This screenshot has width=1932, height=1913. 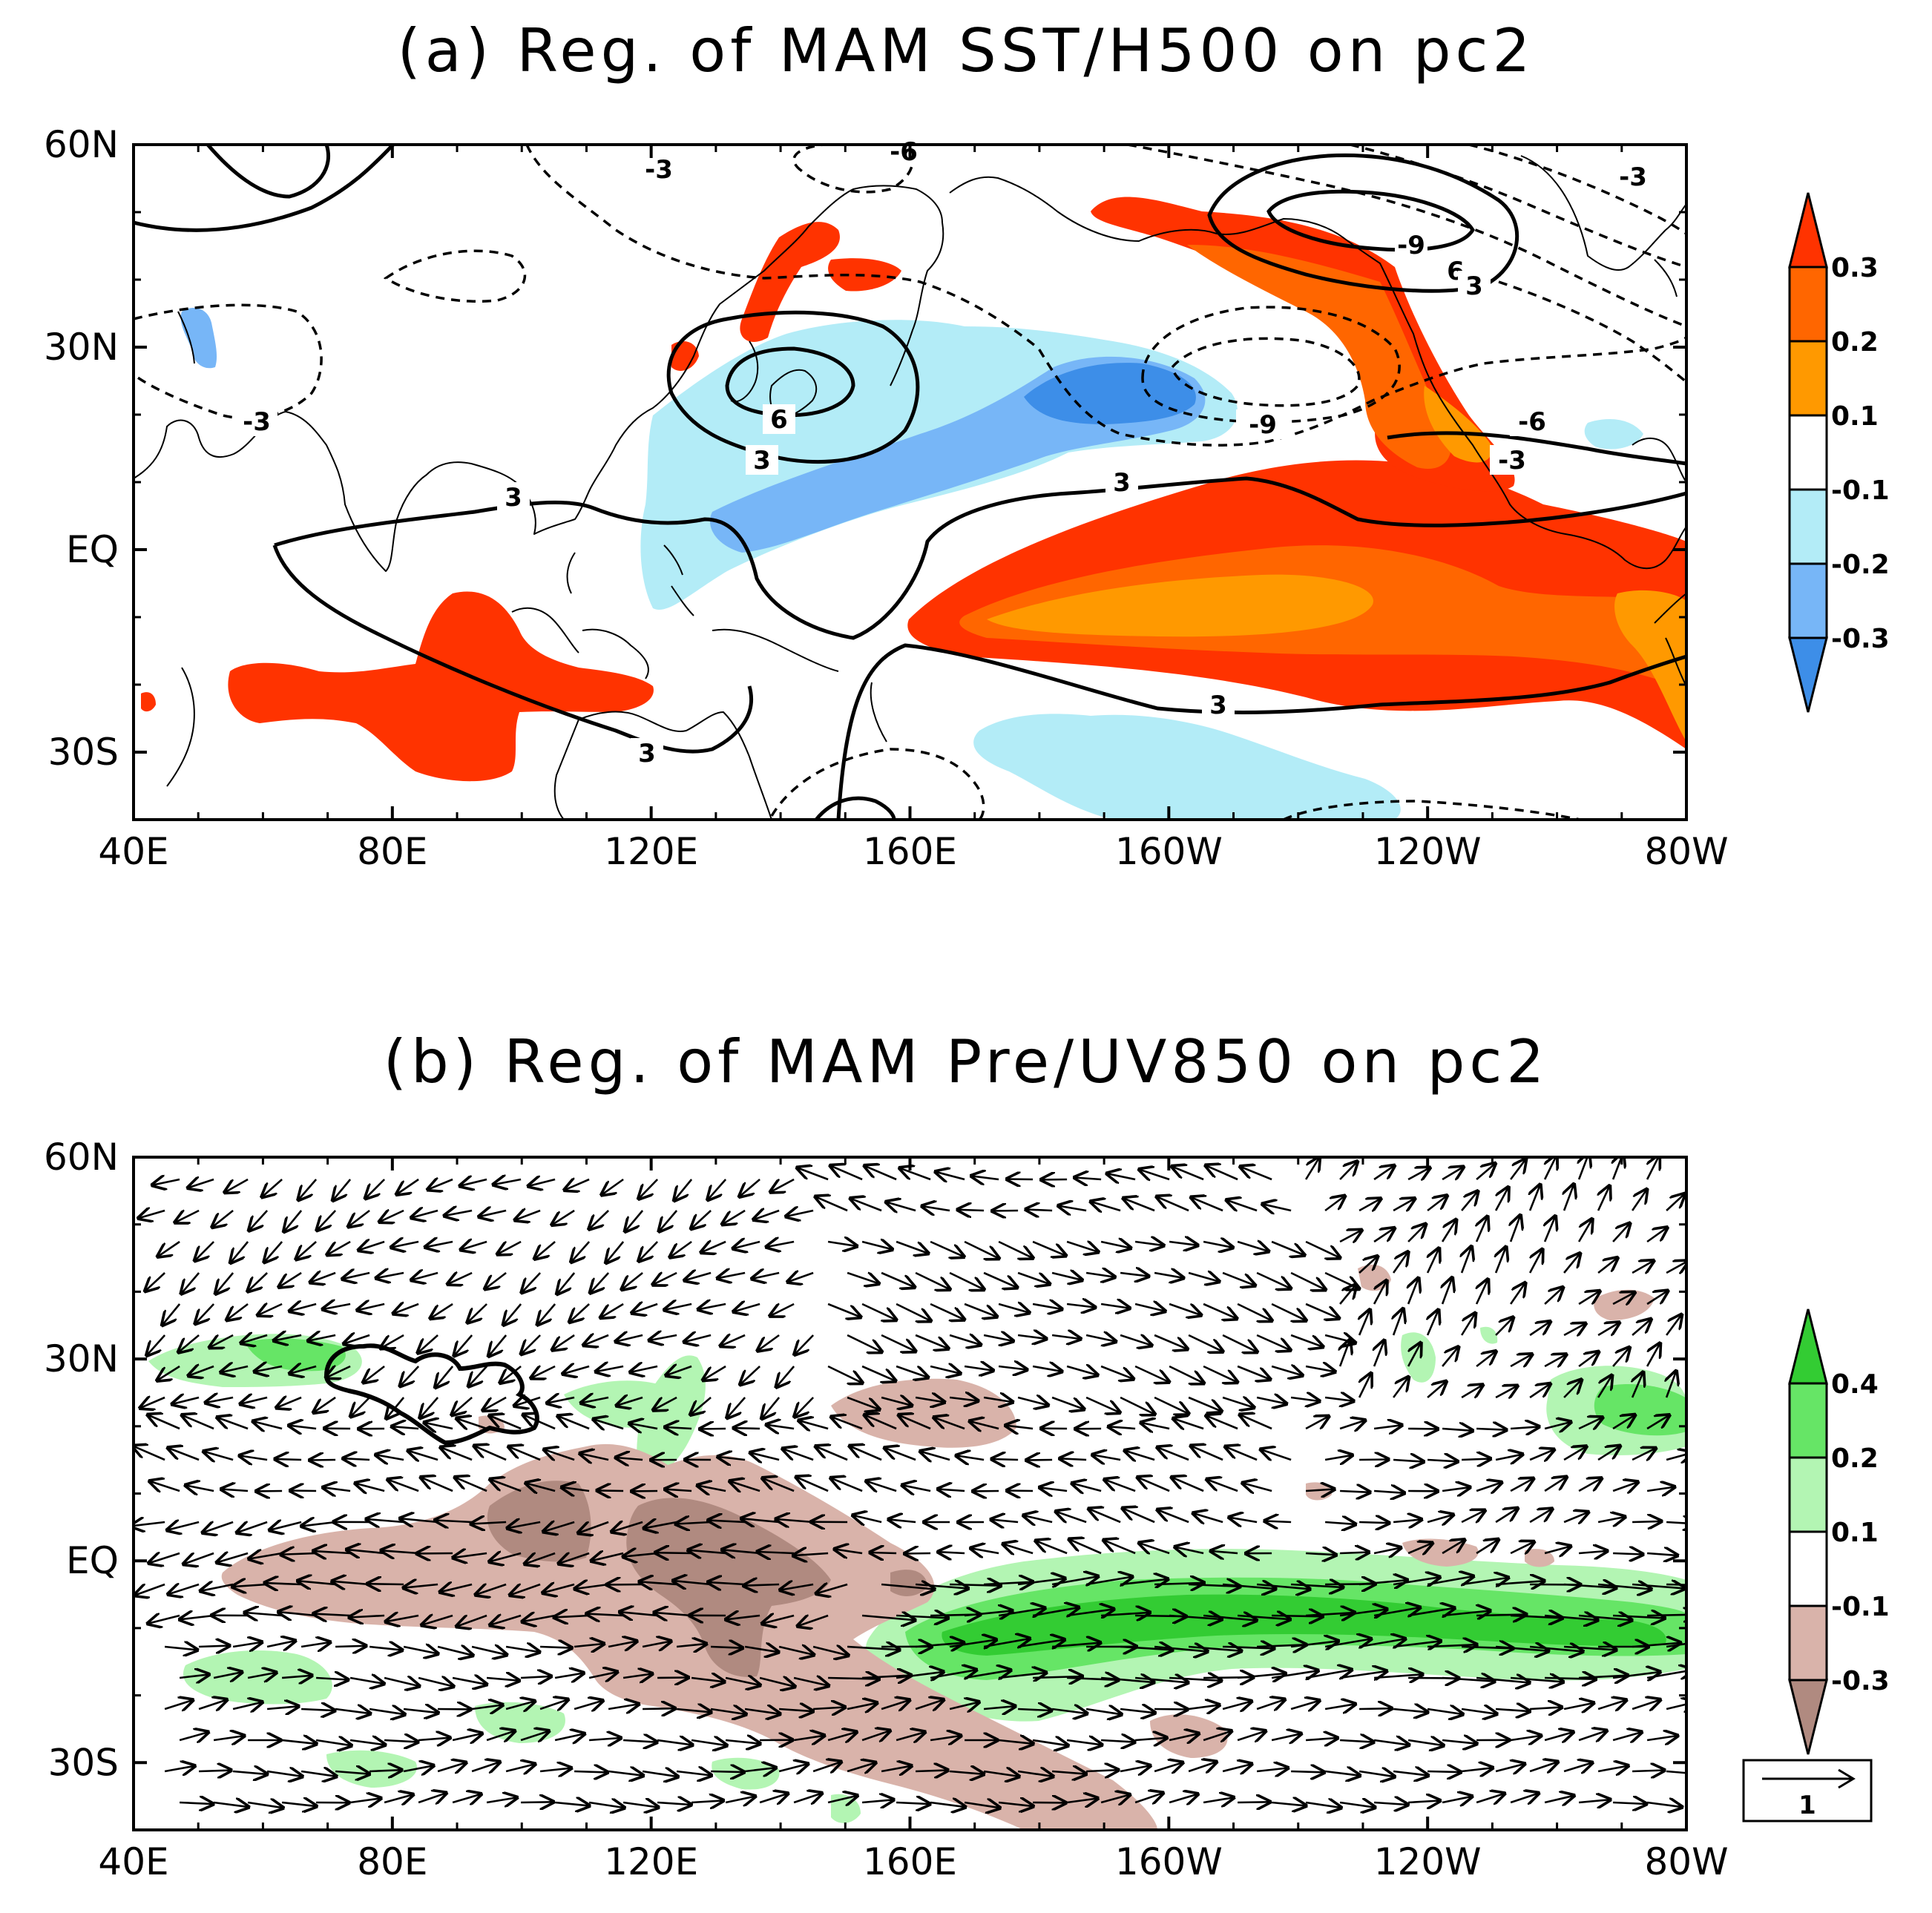 I want to click on contour-line, so click(x=228, y=361).